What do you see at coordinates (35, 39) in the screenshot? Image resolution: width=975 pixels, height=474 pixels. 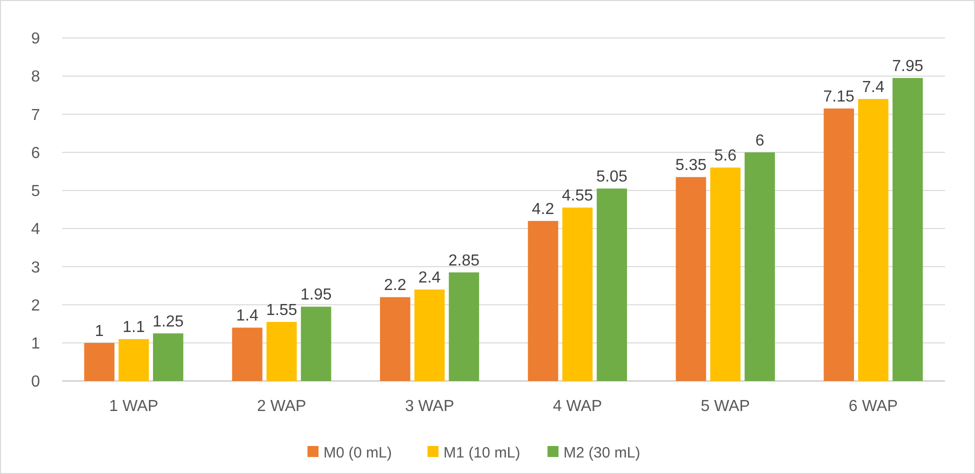 I see `y-tick-label: 9` at bounding box center [35, 39].